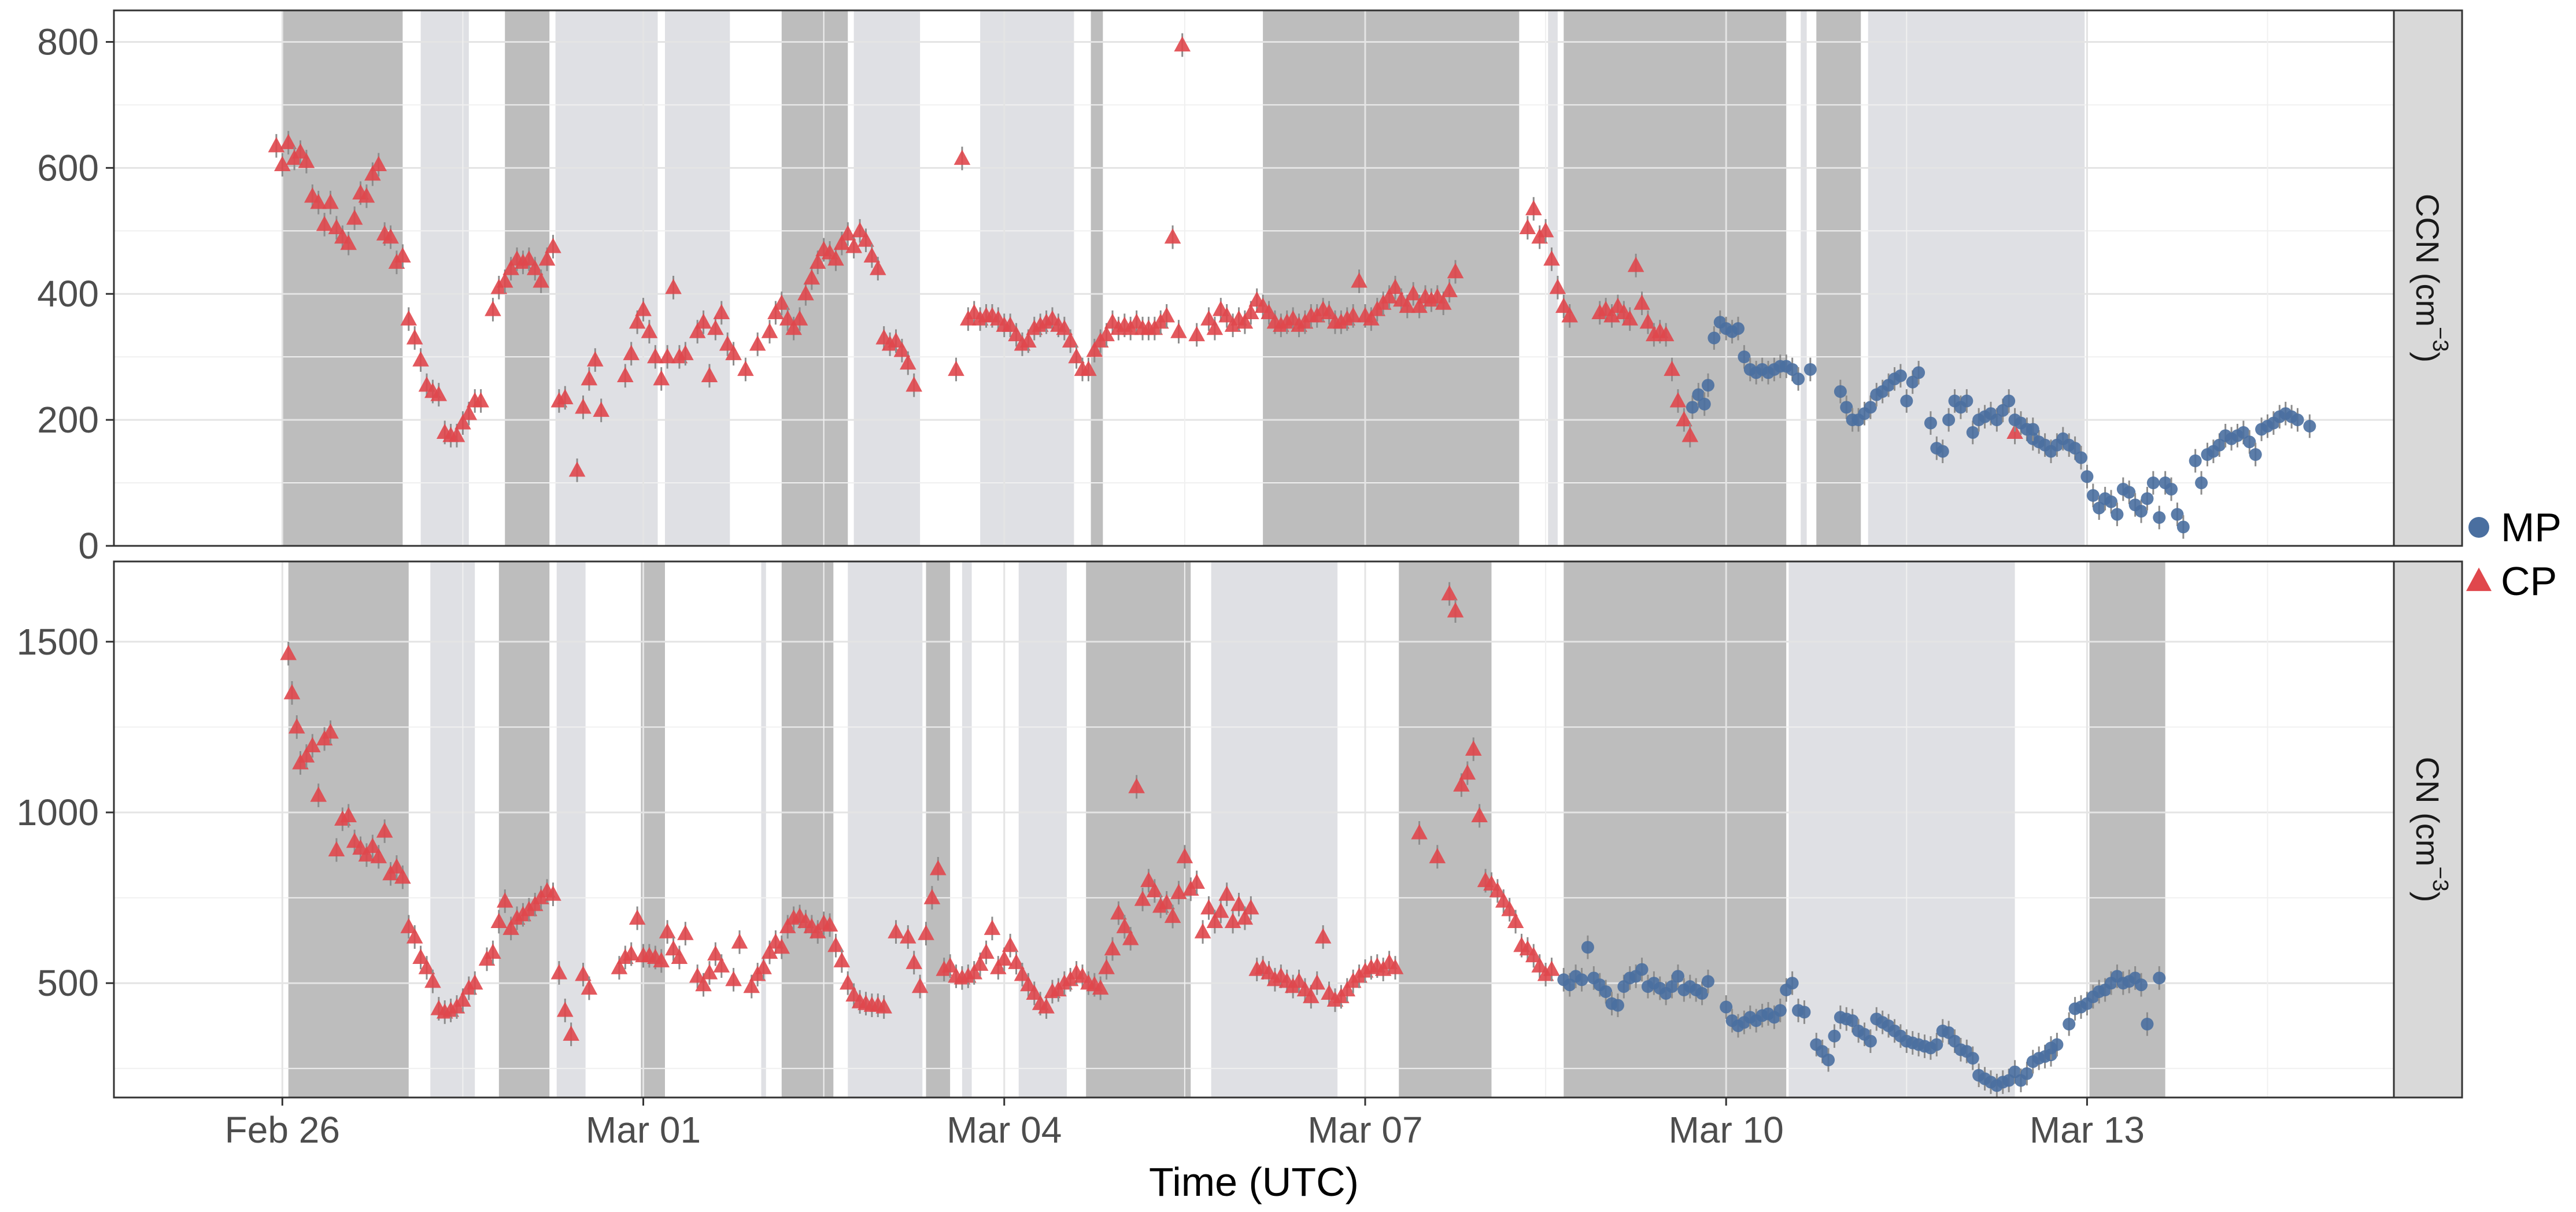 The width and height of the screenshot is (2576, 1212). Describe the element at coordinates (68, 41) in the screenshot. I see `y-tick-label: 800` at that location.